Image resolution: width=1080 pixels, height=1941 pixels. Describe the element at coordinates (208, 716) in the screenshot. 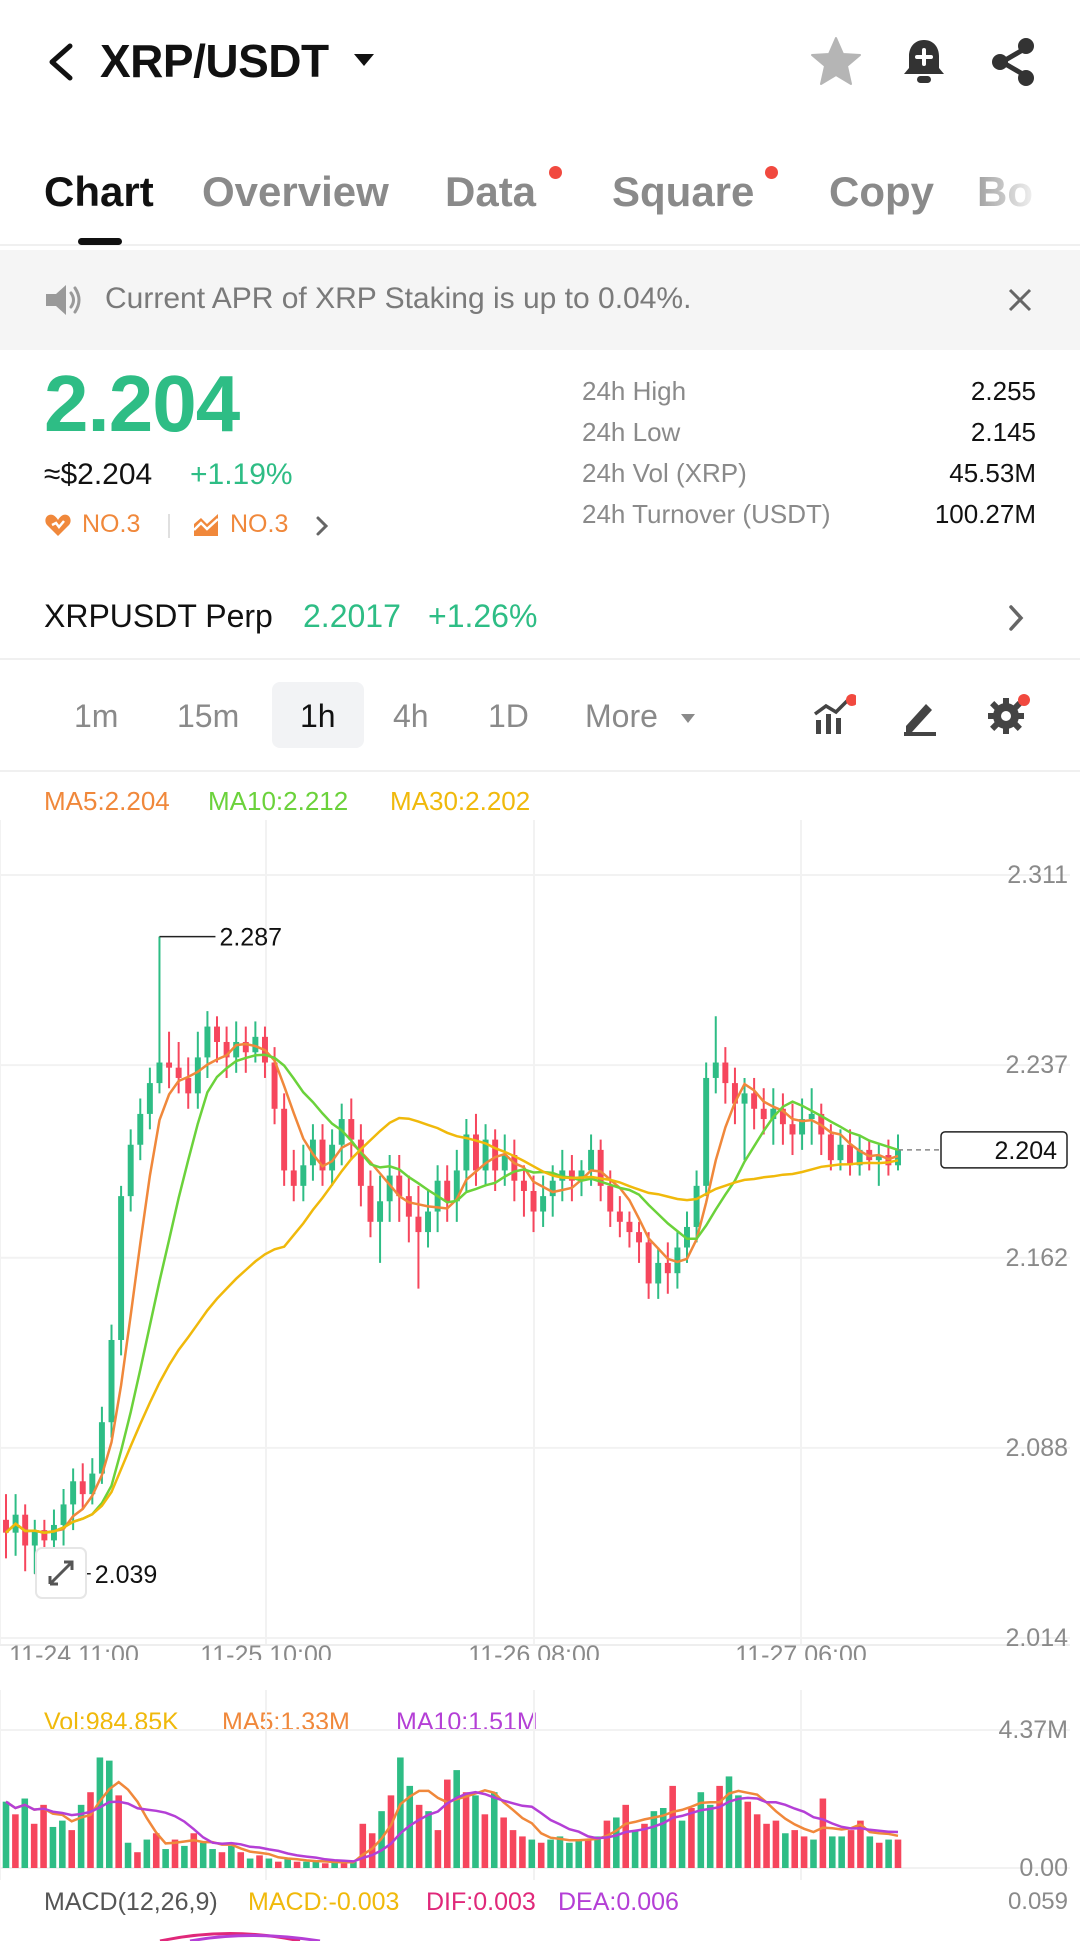

I see `interval-15m: 15m` at that location.